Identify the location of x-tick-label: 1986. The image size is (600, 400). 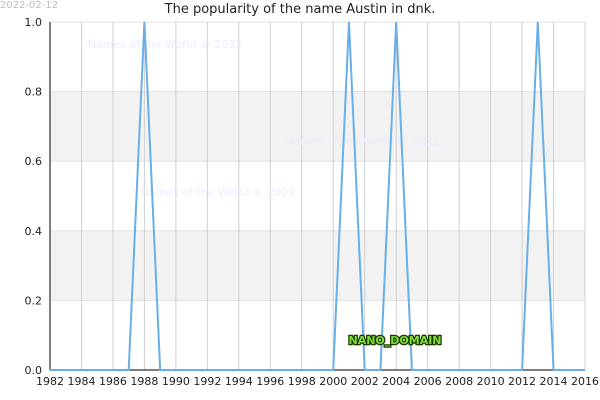
(113, 381).